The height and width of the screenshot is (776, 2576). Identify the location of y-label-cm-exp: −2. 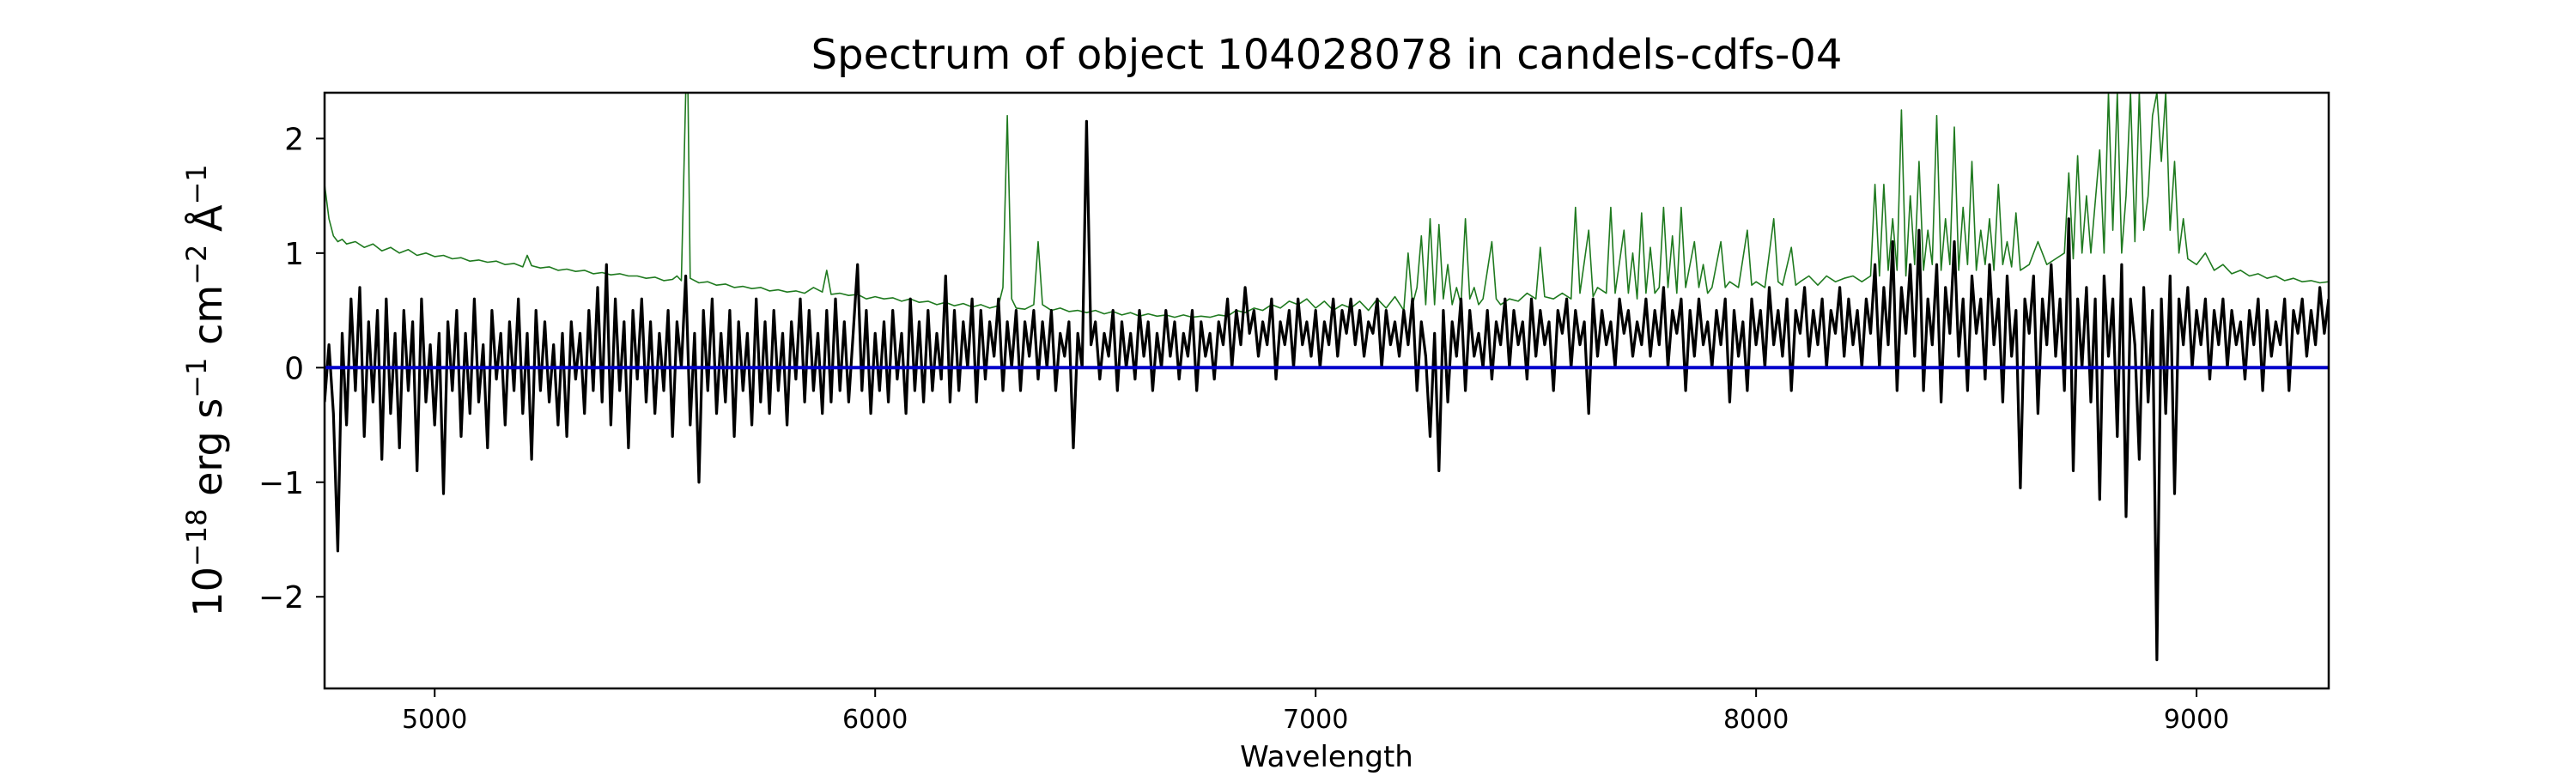
(197, 265).